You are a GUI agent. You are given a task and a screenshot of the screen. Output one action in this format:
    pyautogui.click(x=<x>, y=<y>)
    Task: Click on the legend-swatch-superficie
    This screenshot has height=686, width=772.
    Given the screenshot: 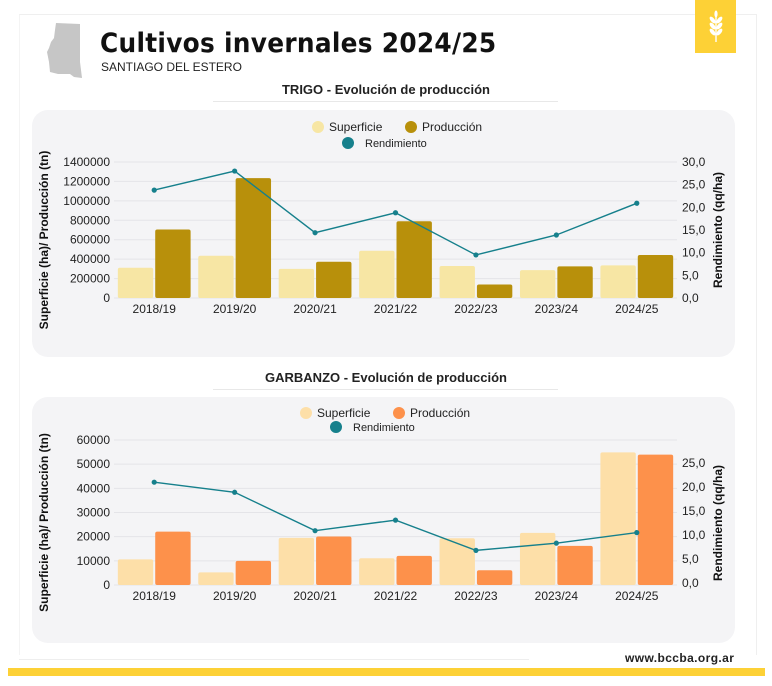 What is the action you would take?
    pyautogui.click(x=318, y=127)
    